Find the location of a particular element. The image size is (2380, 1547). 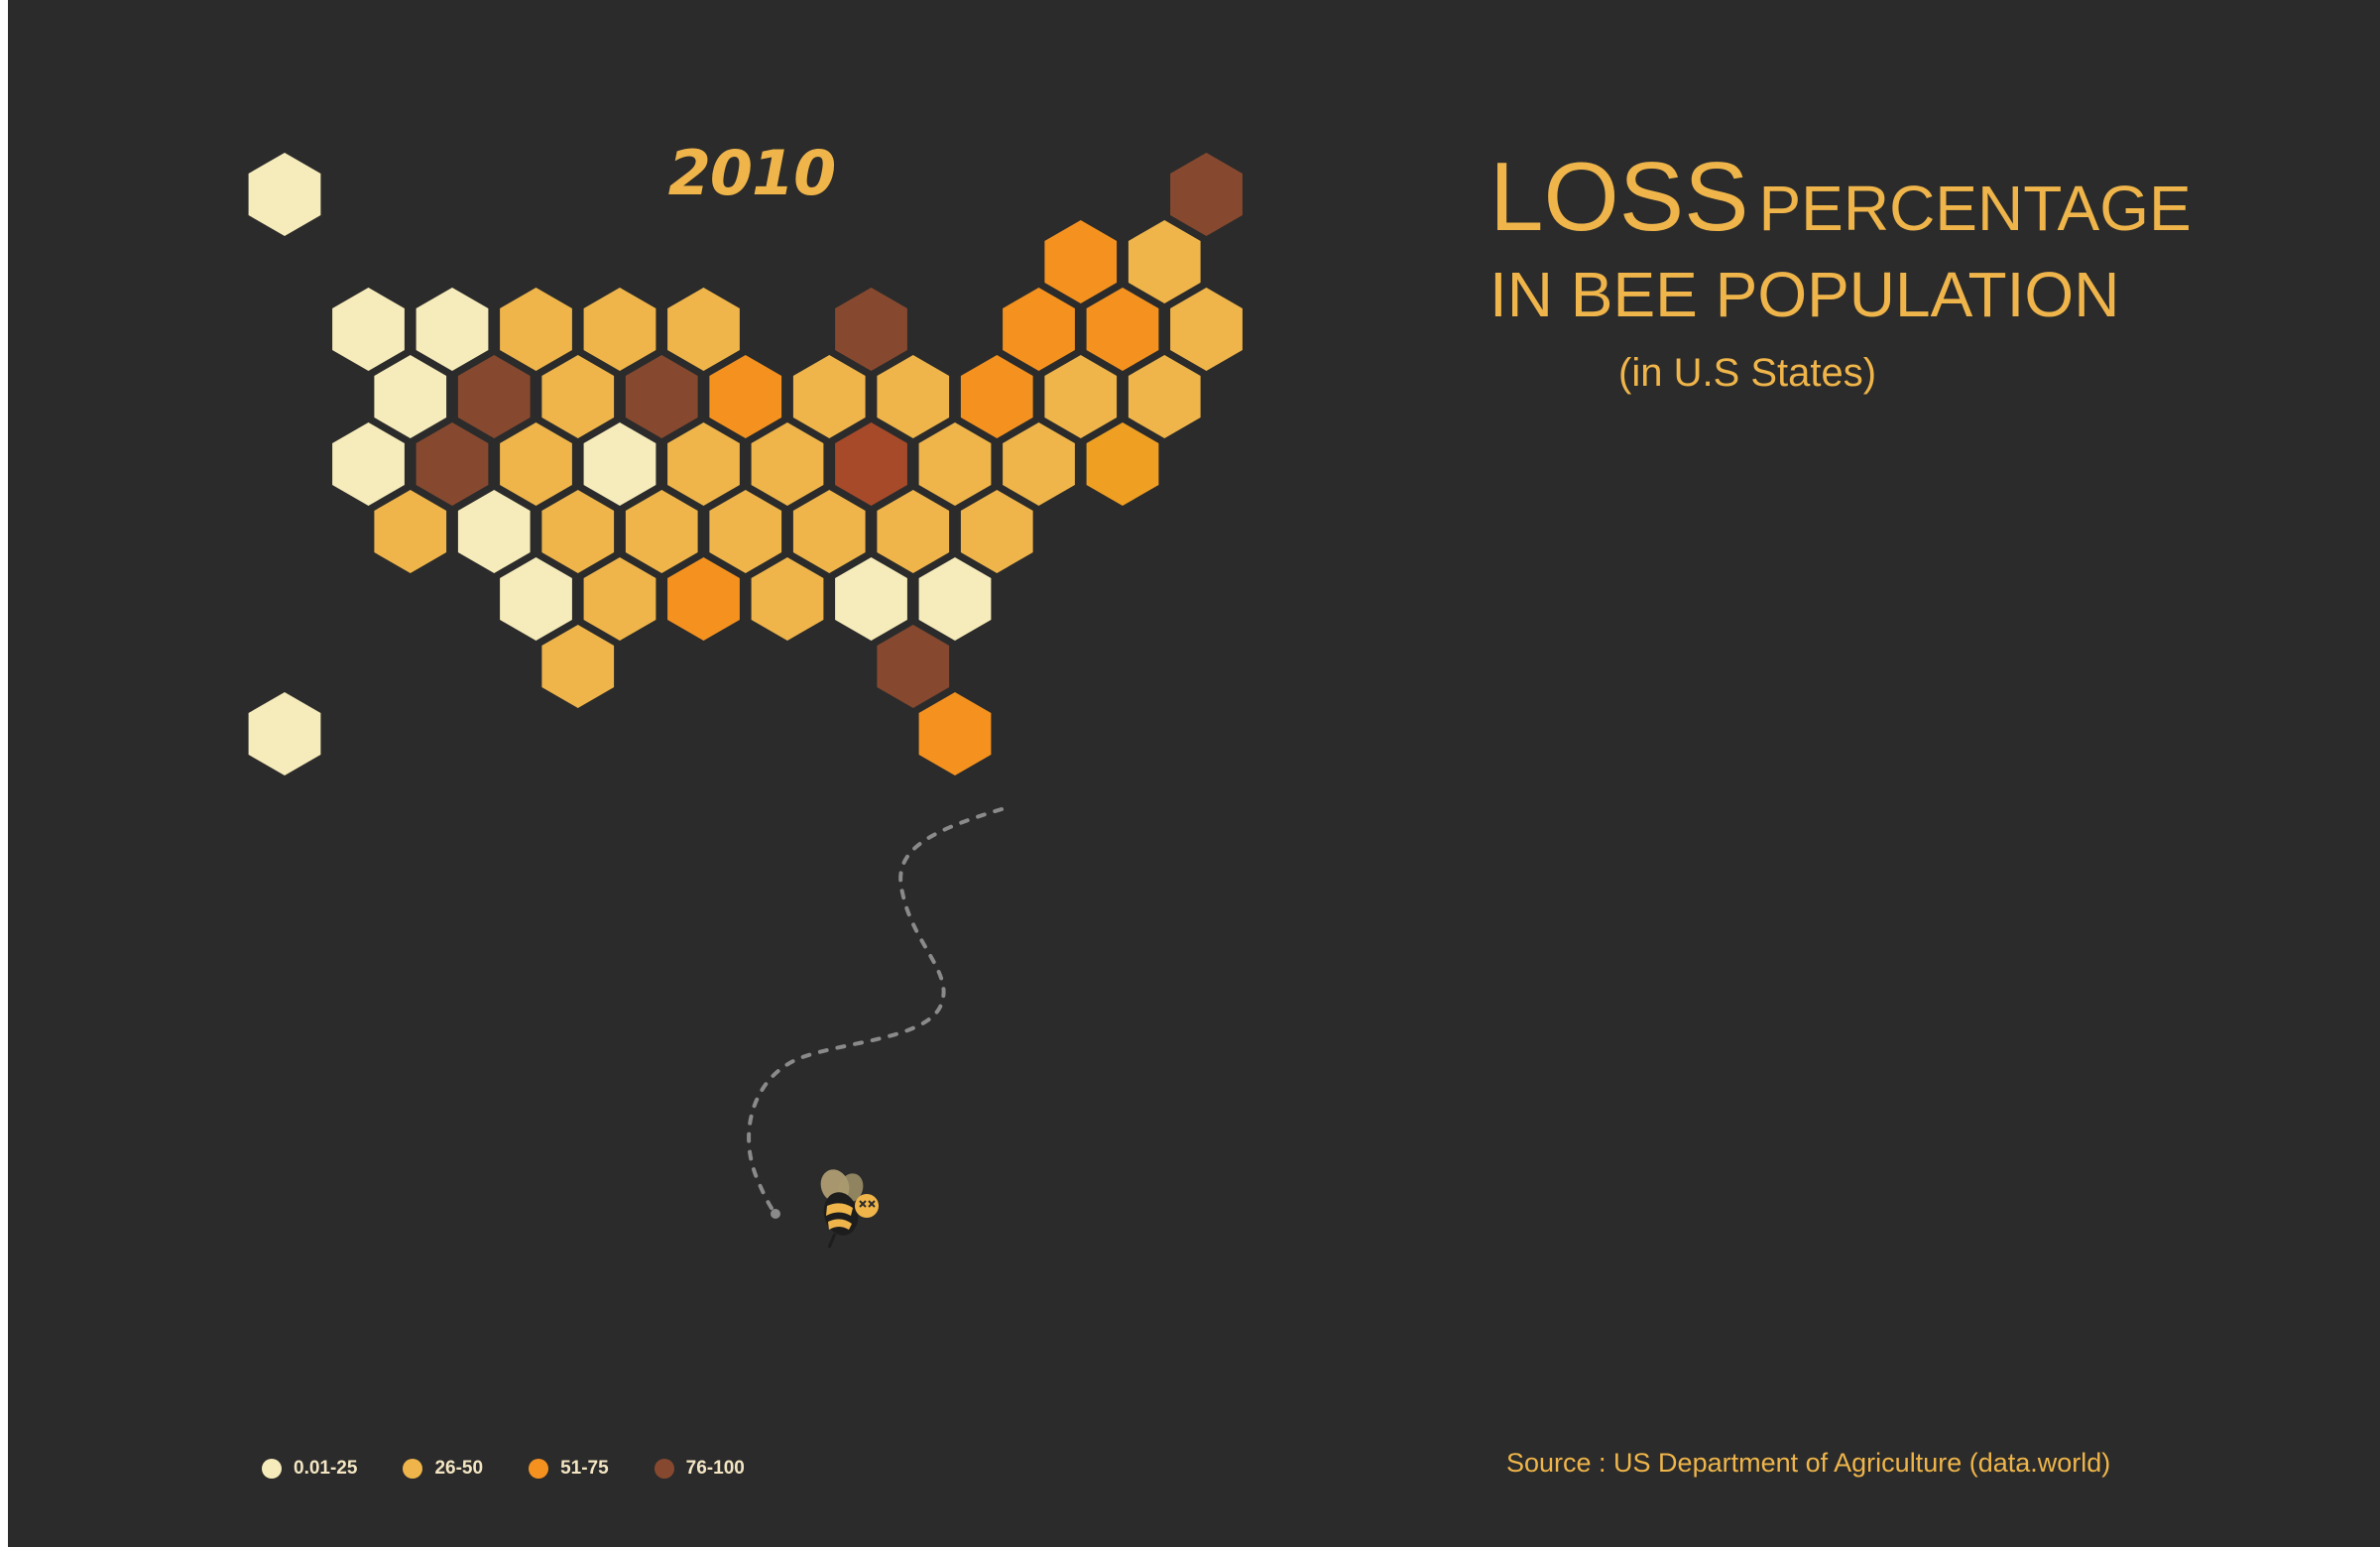

title-small-word: PERCENTAGE is located at coordinates (1975, 208).